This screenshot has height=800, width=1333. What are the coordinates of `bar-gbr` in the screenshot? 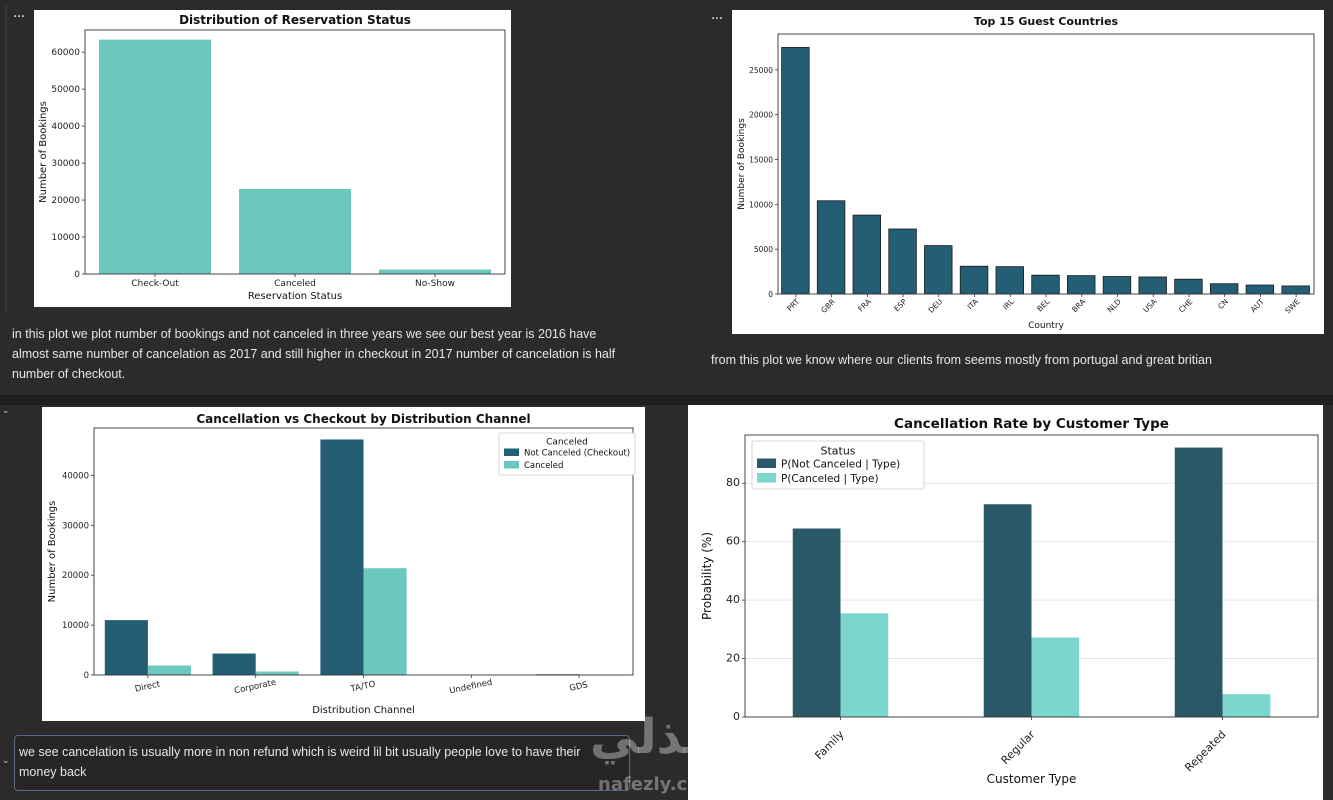 It's located at (831, 247).